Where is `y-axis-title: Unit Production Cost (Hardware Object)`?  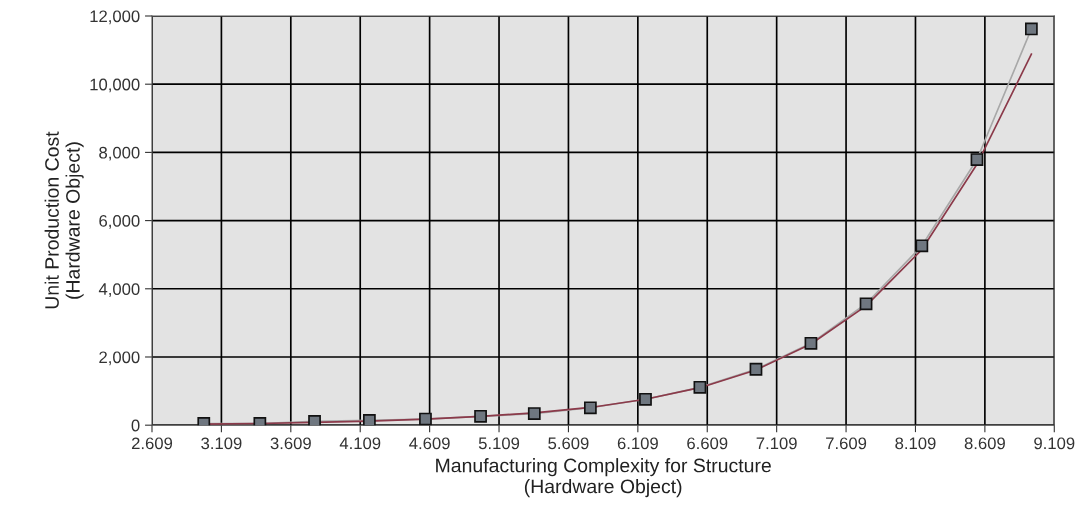 y-axis-title: Unit Production Cost (Hardware Object) is located at coordinates (64, 220).